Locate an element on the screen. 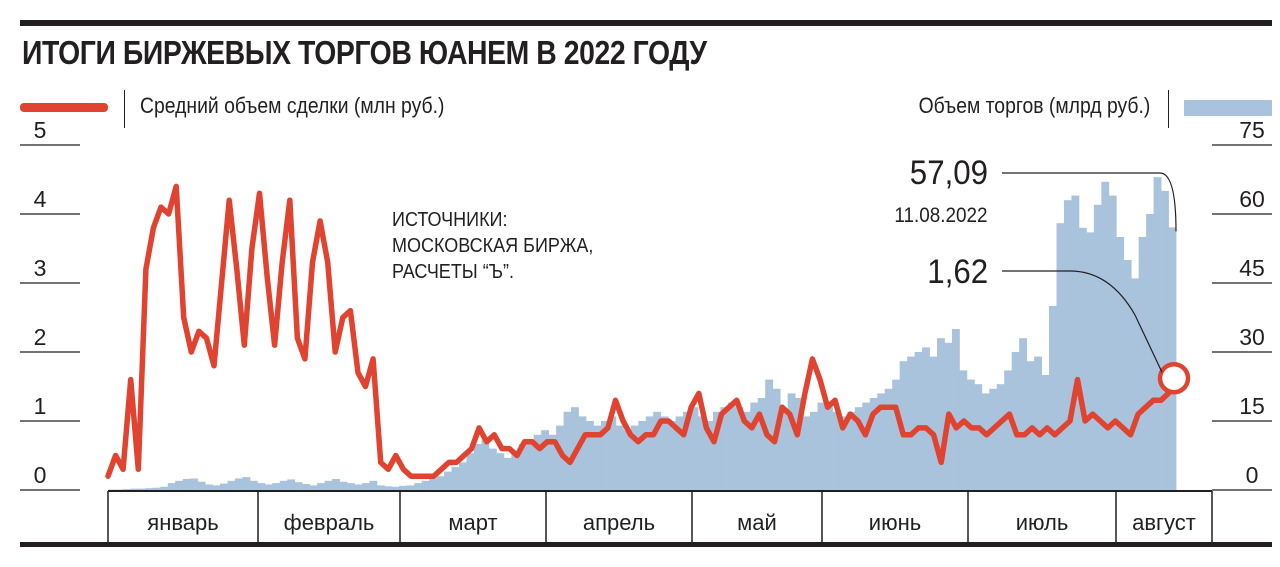 The image size is (1280, 567). month-label: январь is located at coordinates (182, 522).